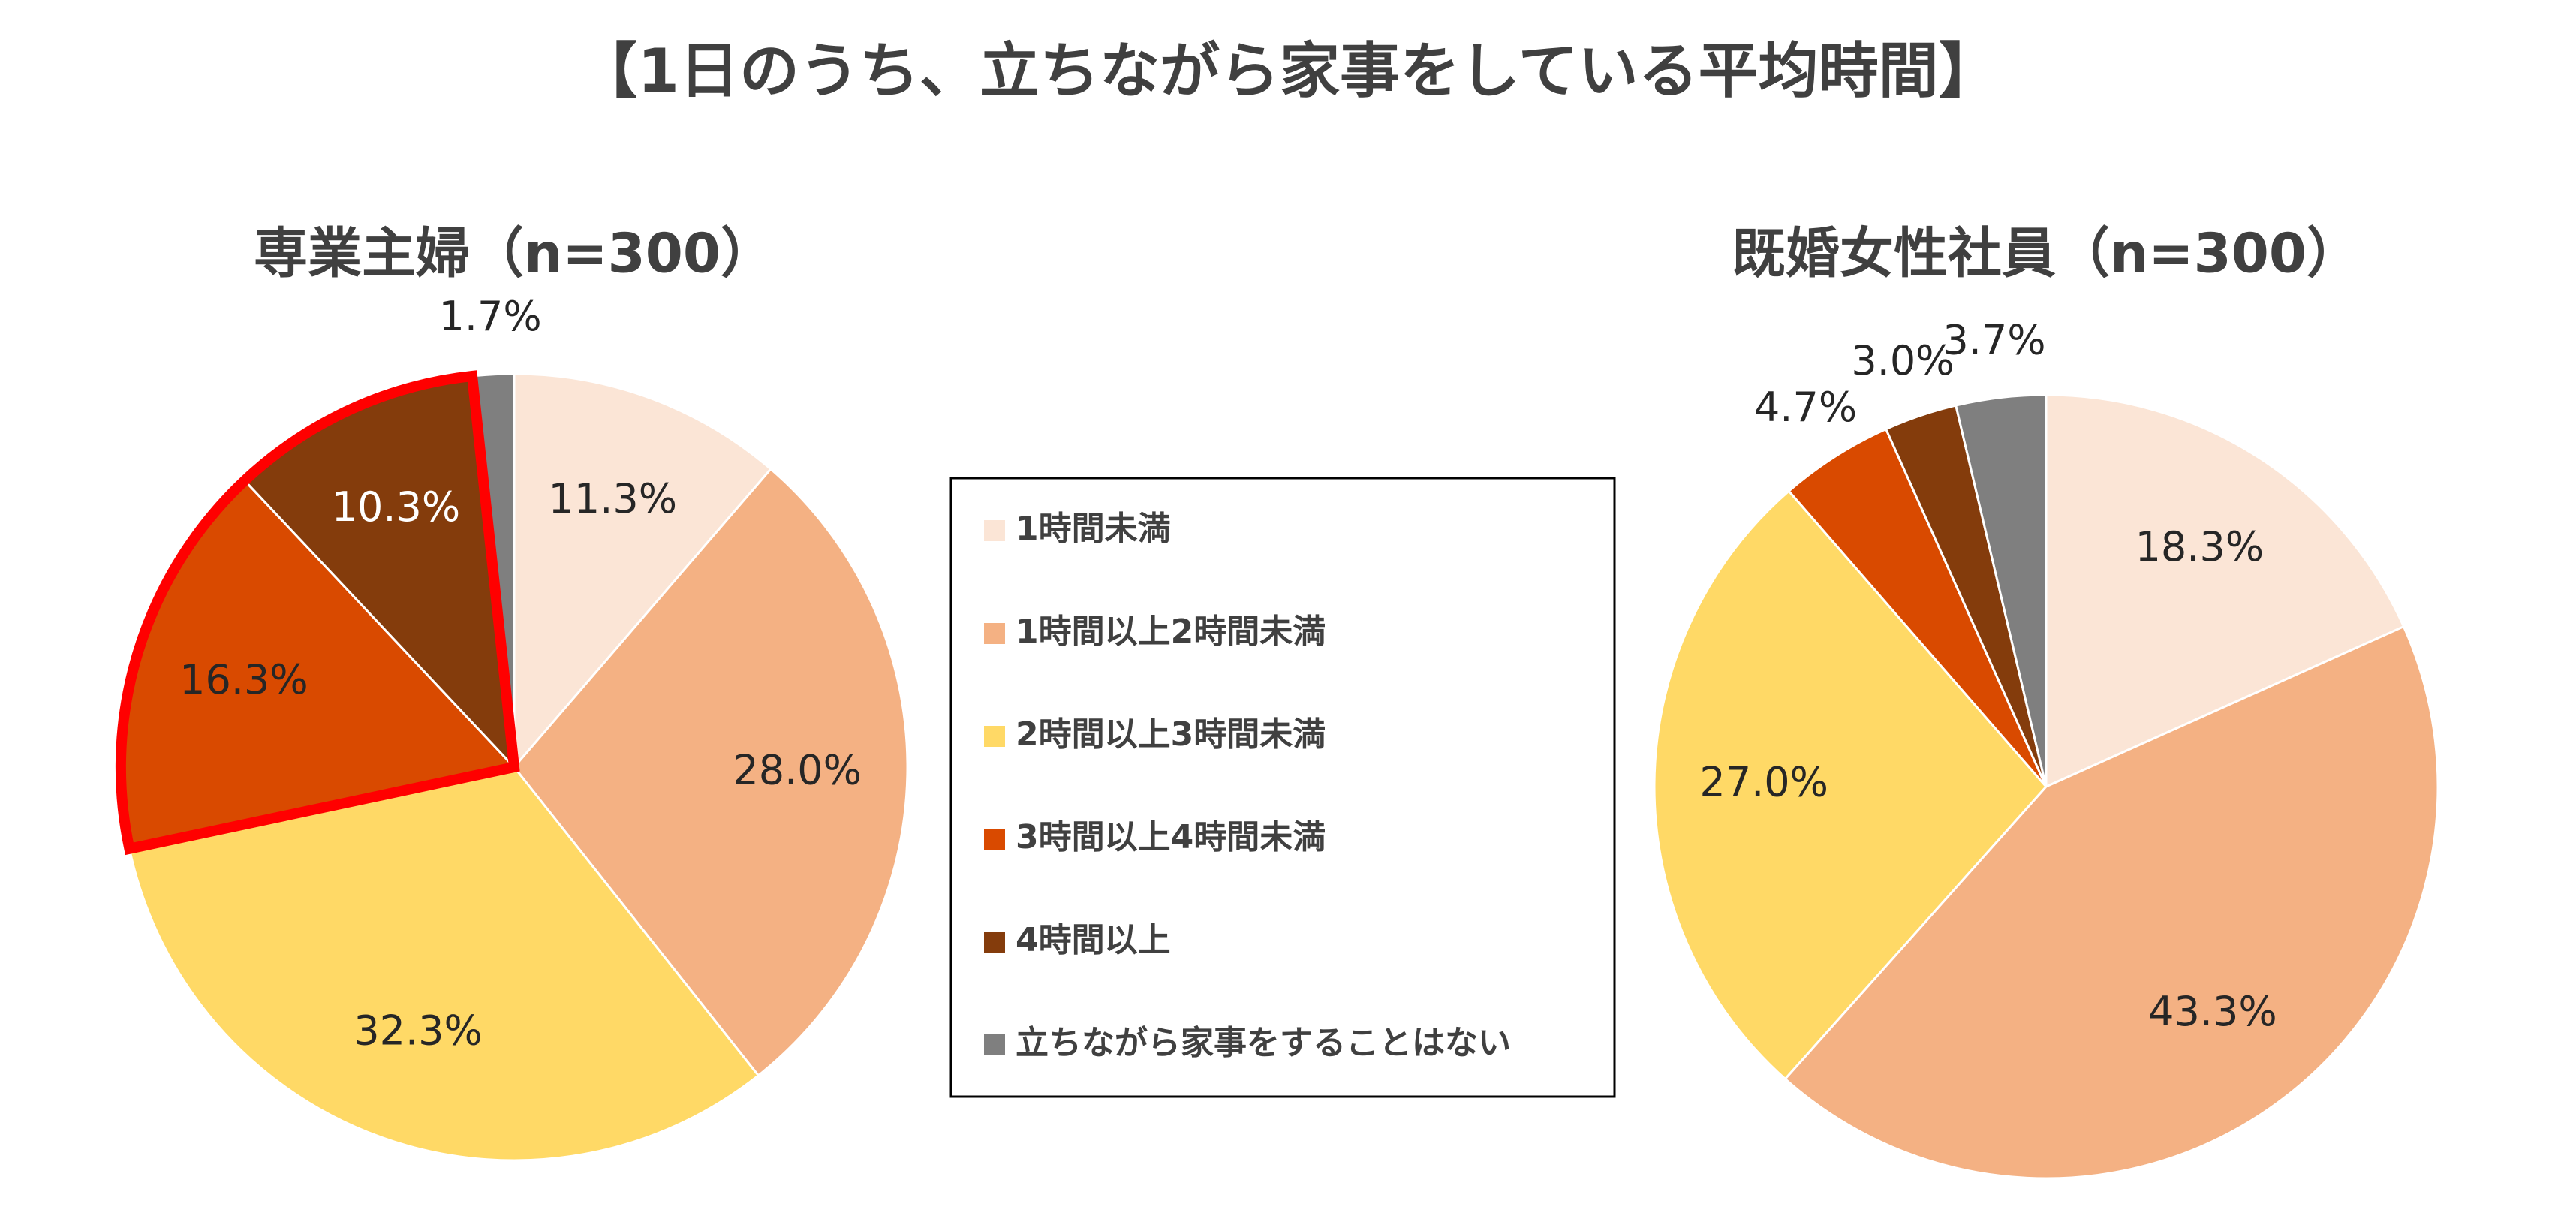 This screenshot has height=1228, width=2576. I want to click on legend-label: 4時間以上, so click(1093, 940).